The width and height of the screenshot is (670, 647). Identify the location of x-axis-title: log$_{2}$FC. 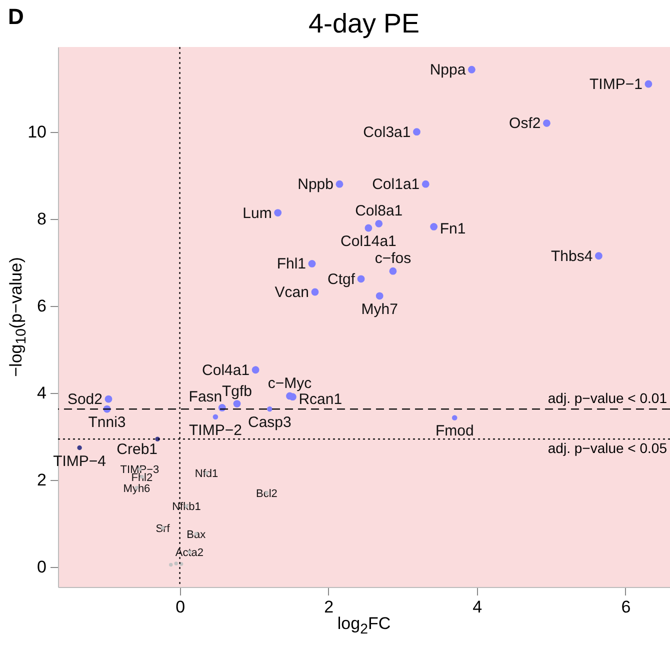
(364, 626).